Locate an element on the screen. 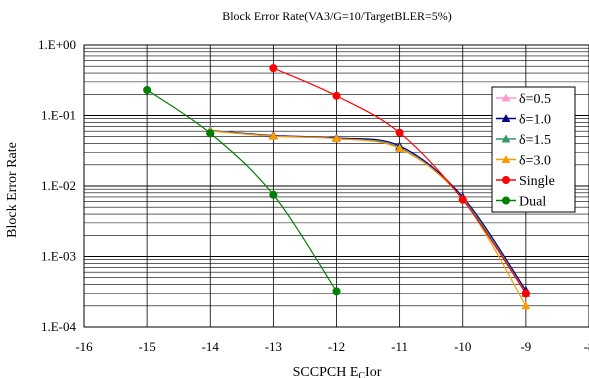 Image resolution: width=589 pixels, height=378 pixels. legend: δ=0.5 δ=1.0 δ=1.5 δ=3.0 Single Dual is located at coordinates (533, 149).